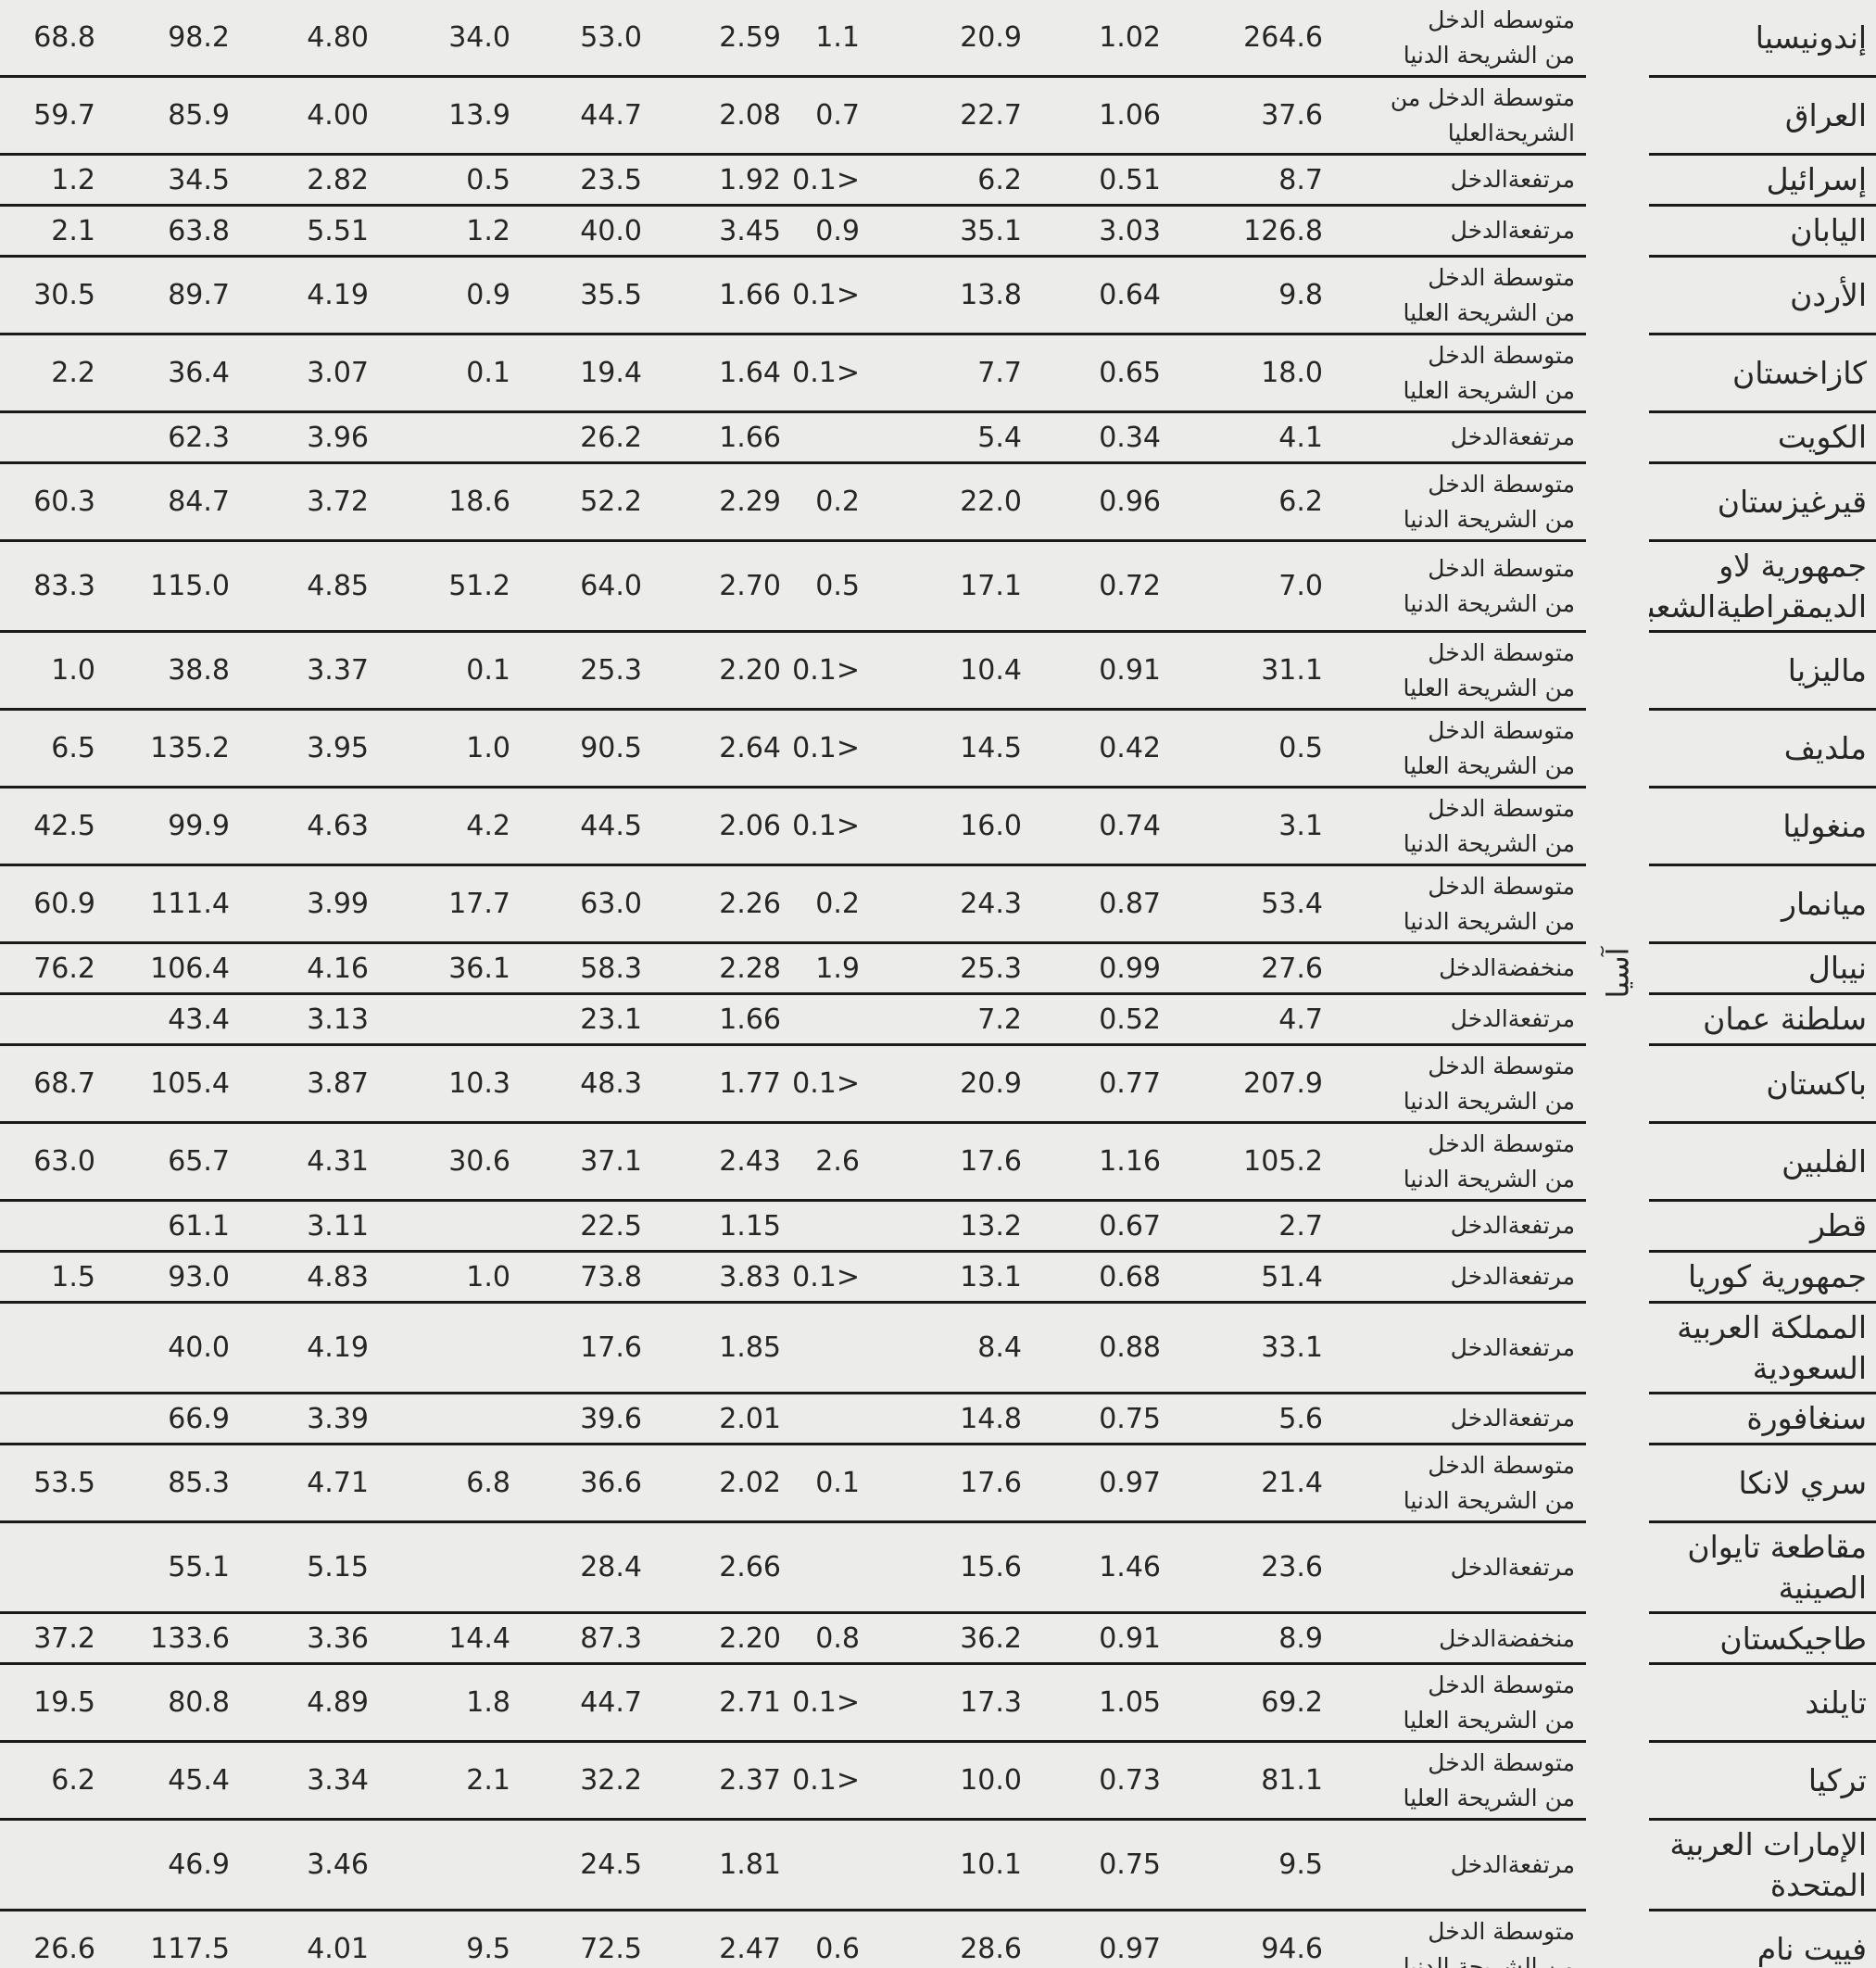 The height and width of the screenshot is (1968, 1876). Describe the element at coordinates (578, 1419) in the screenshot. I see `value-cell: 39.6` at that location.